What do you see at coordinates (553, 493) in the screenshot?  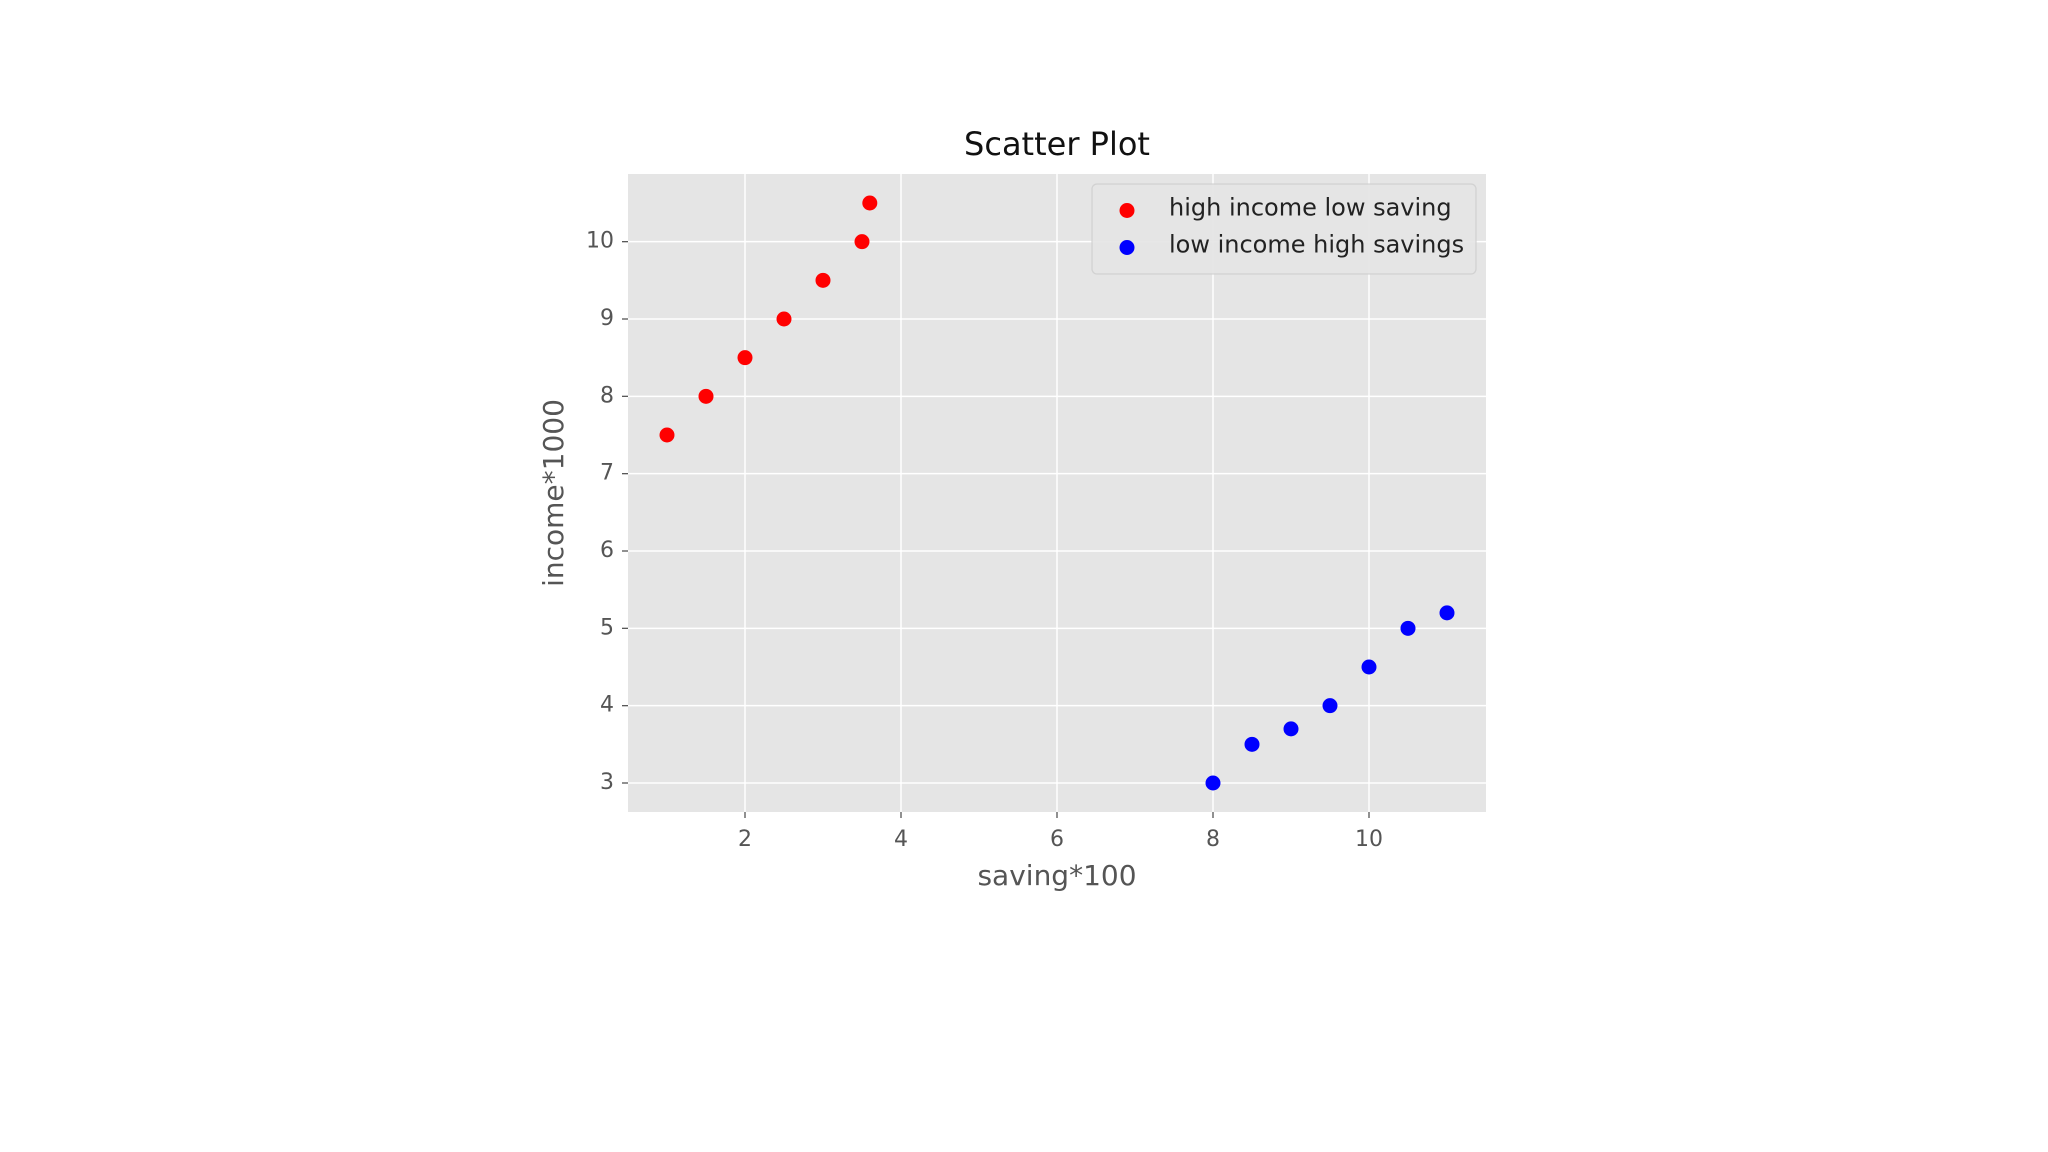 I see `y-axis-label: income*1000` at bounding box center [553, 493].